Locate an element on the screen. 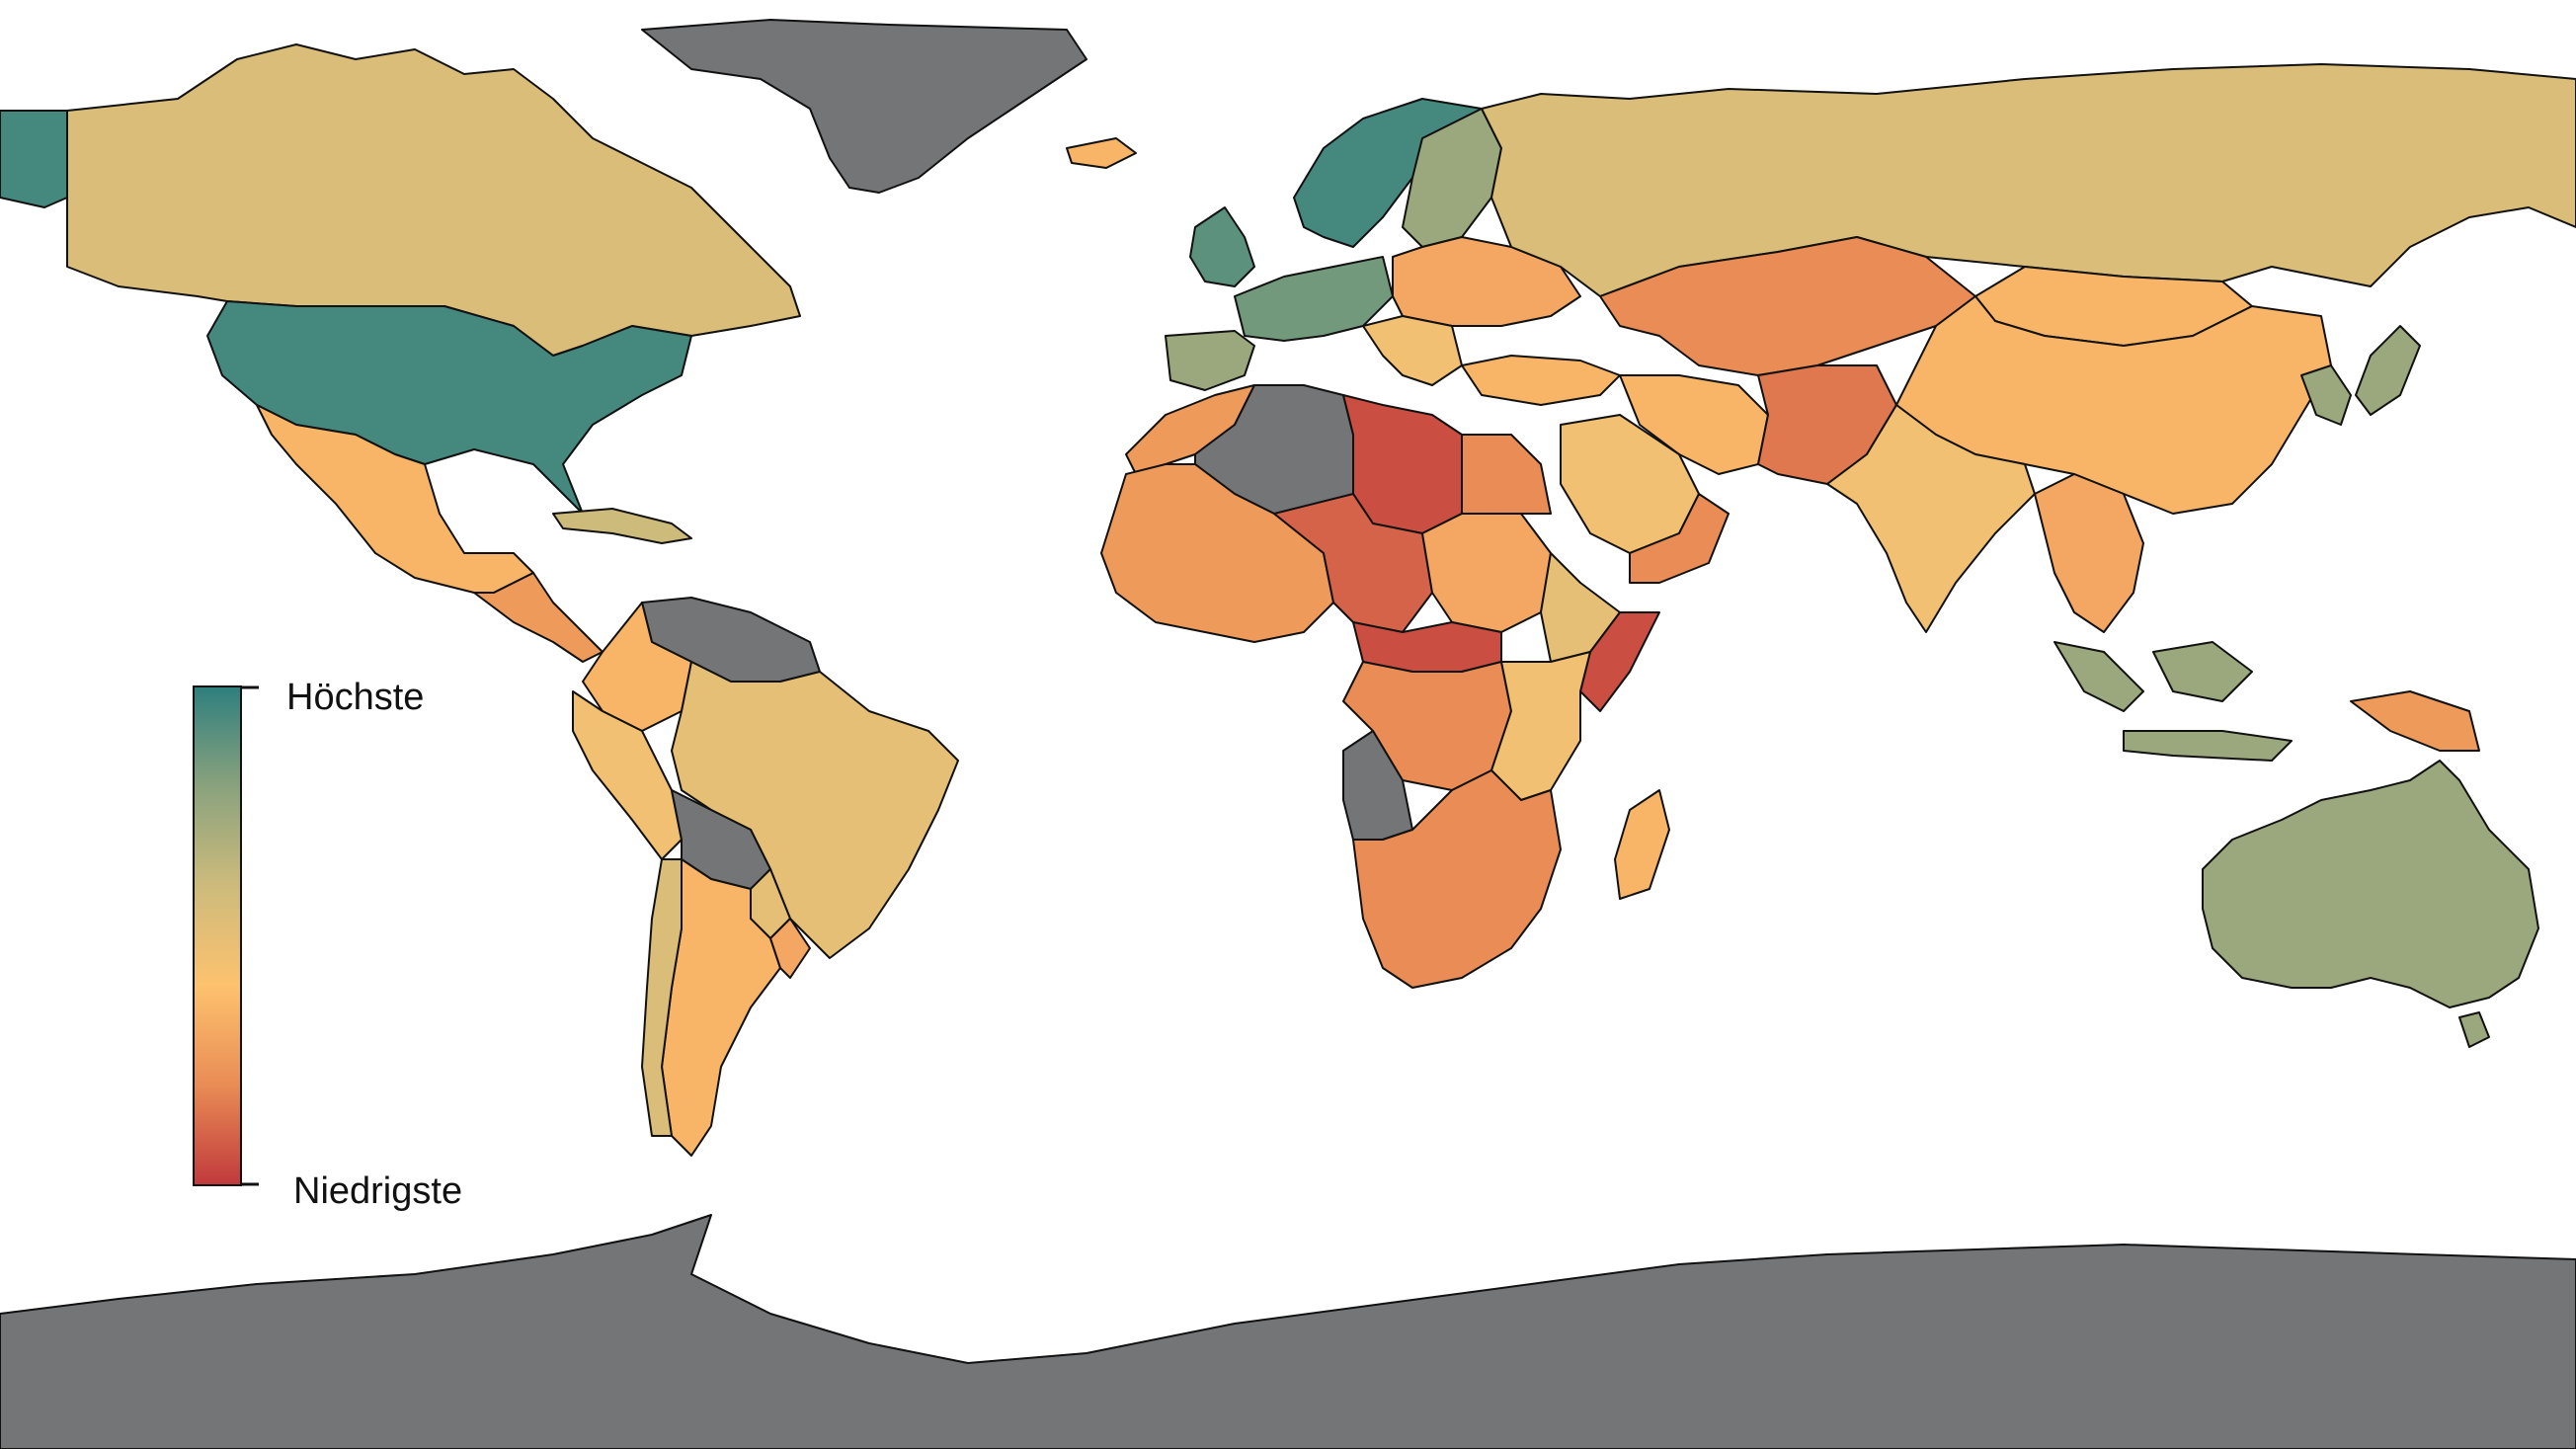 Image resolution: width=2576 pixels, height=1449 pixels. region-iberia is located at coordinates (1210, 360).